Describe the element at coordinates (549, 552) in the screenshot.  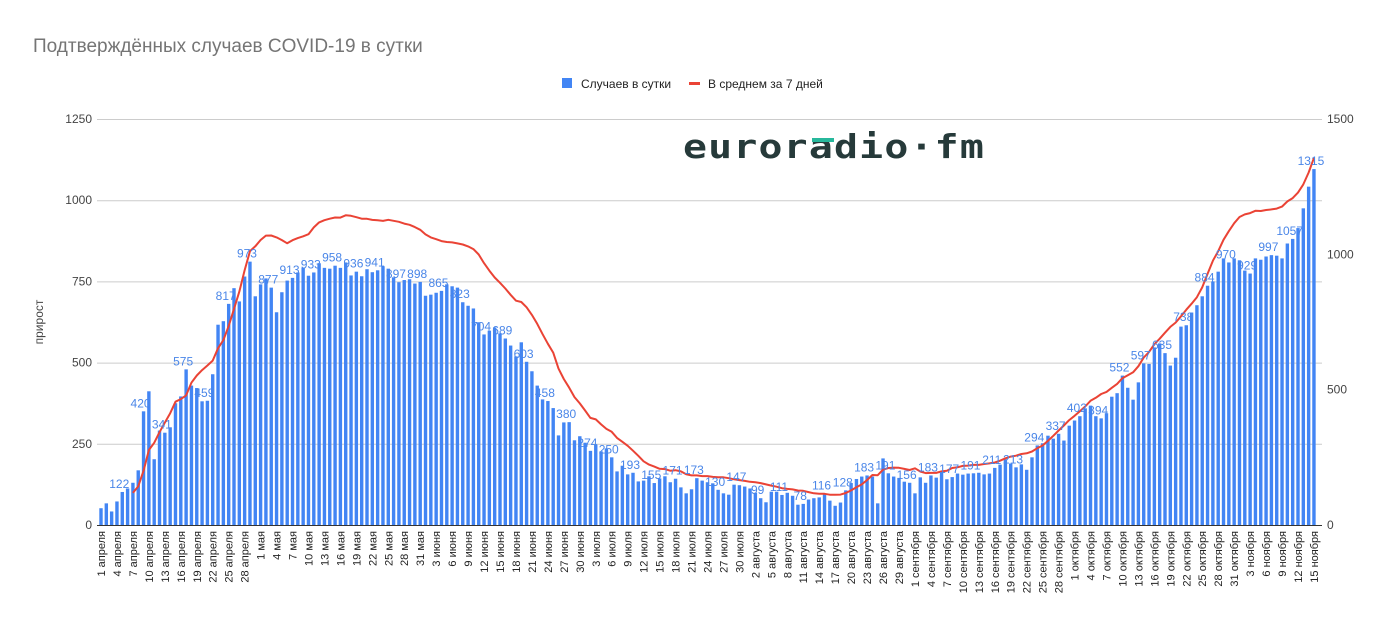
I see `x-tick-label: 24 июня` at that location.